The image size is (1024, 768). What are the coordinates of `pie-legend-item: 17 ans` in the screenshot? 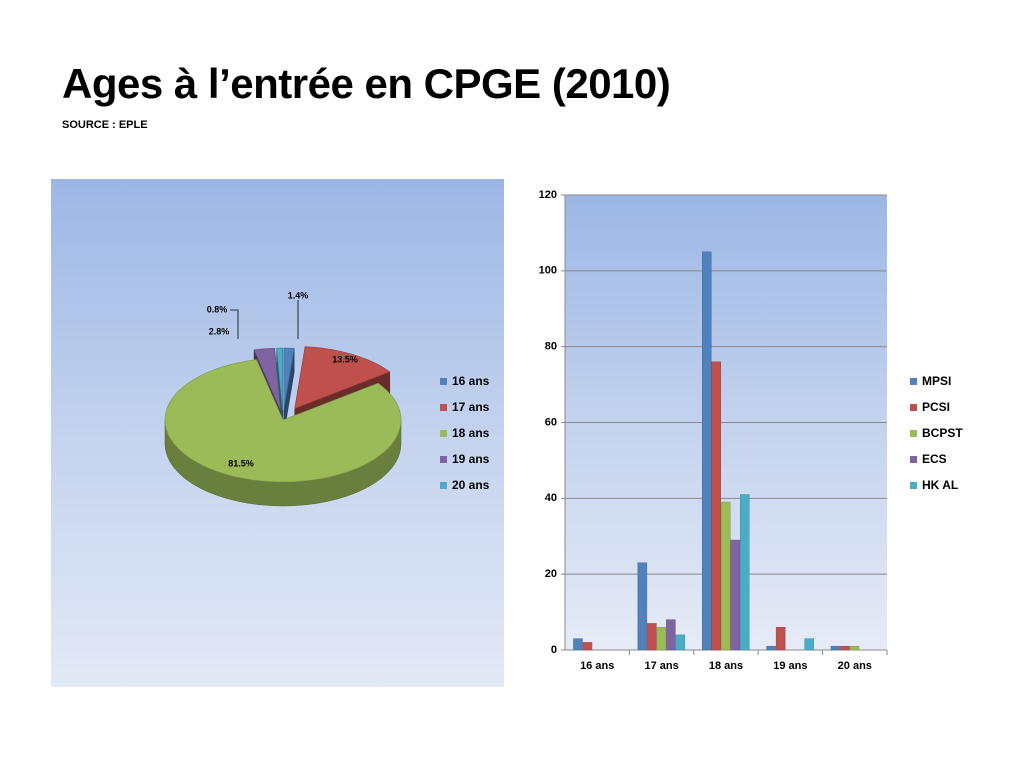 It's located at (464, 407).